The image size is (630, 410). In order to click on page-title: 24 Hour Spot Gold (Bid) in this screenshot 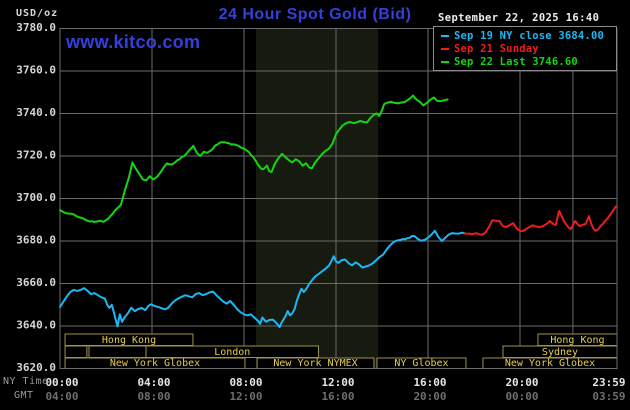, I will do `click(315, 14)`.